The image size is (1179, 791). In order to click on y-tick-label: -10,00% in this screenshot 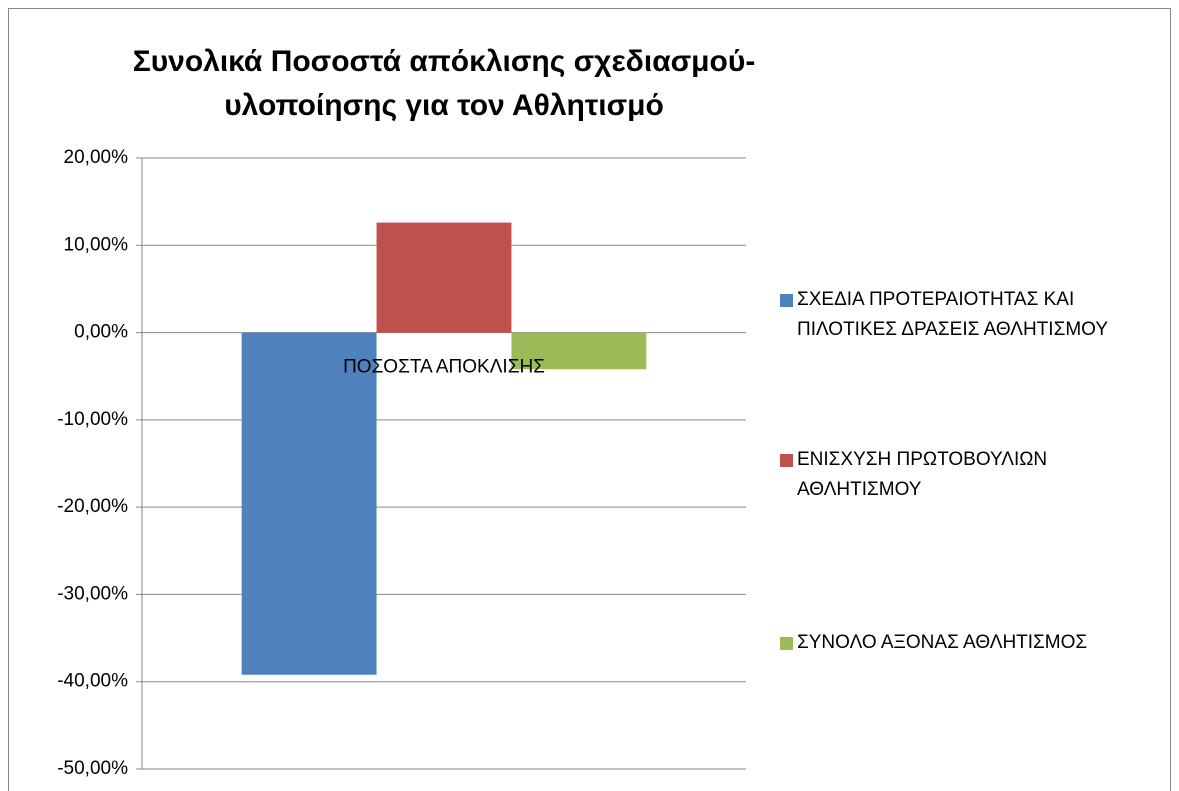, I will do `click(92, 419)`.